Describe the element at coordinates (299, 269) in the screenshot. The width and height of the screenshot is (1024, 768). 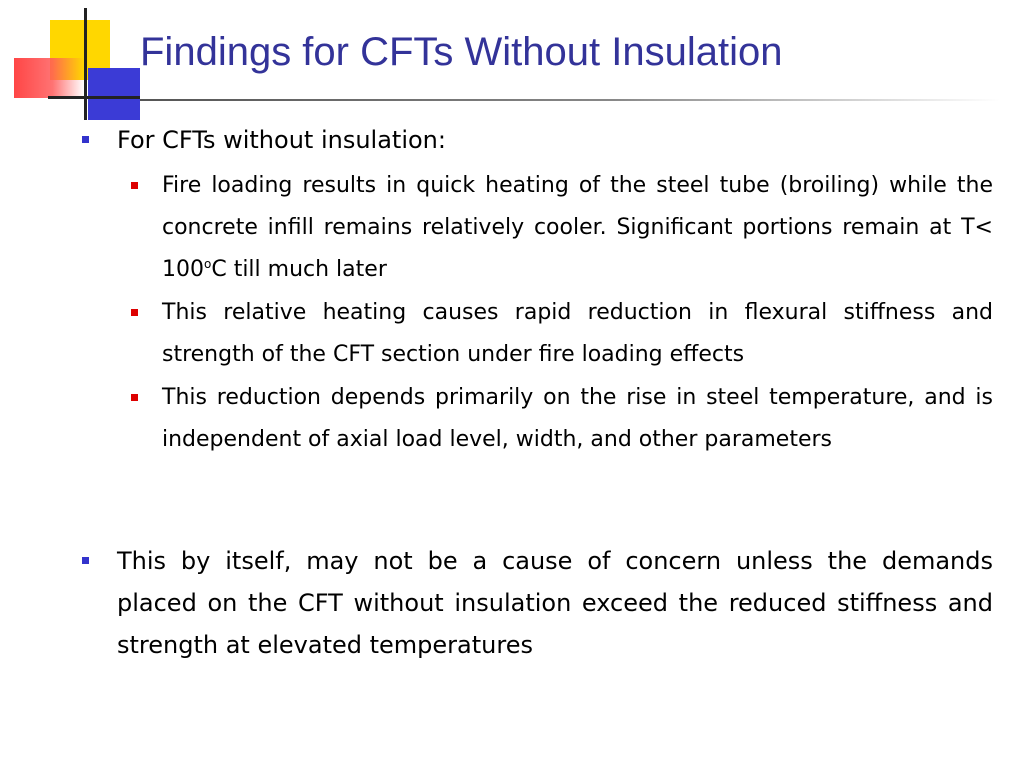
I see `sub-bullet-text-tail: C till much later` at that location.